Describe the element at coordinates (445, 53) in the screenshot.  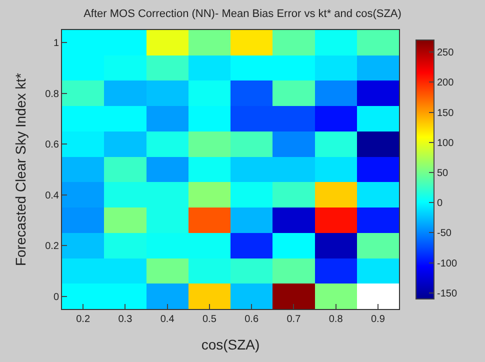
I see `color-bar-label: 250` at that location.